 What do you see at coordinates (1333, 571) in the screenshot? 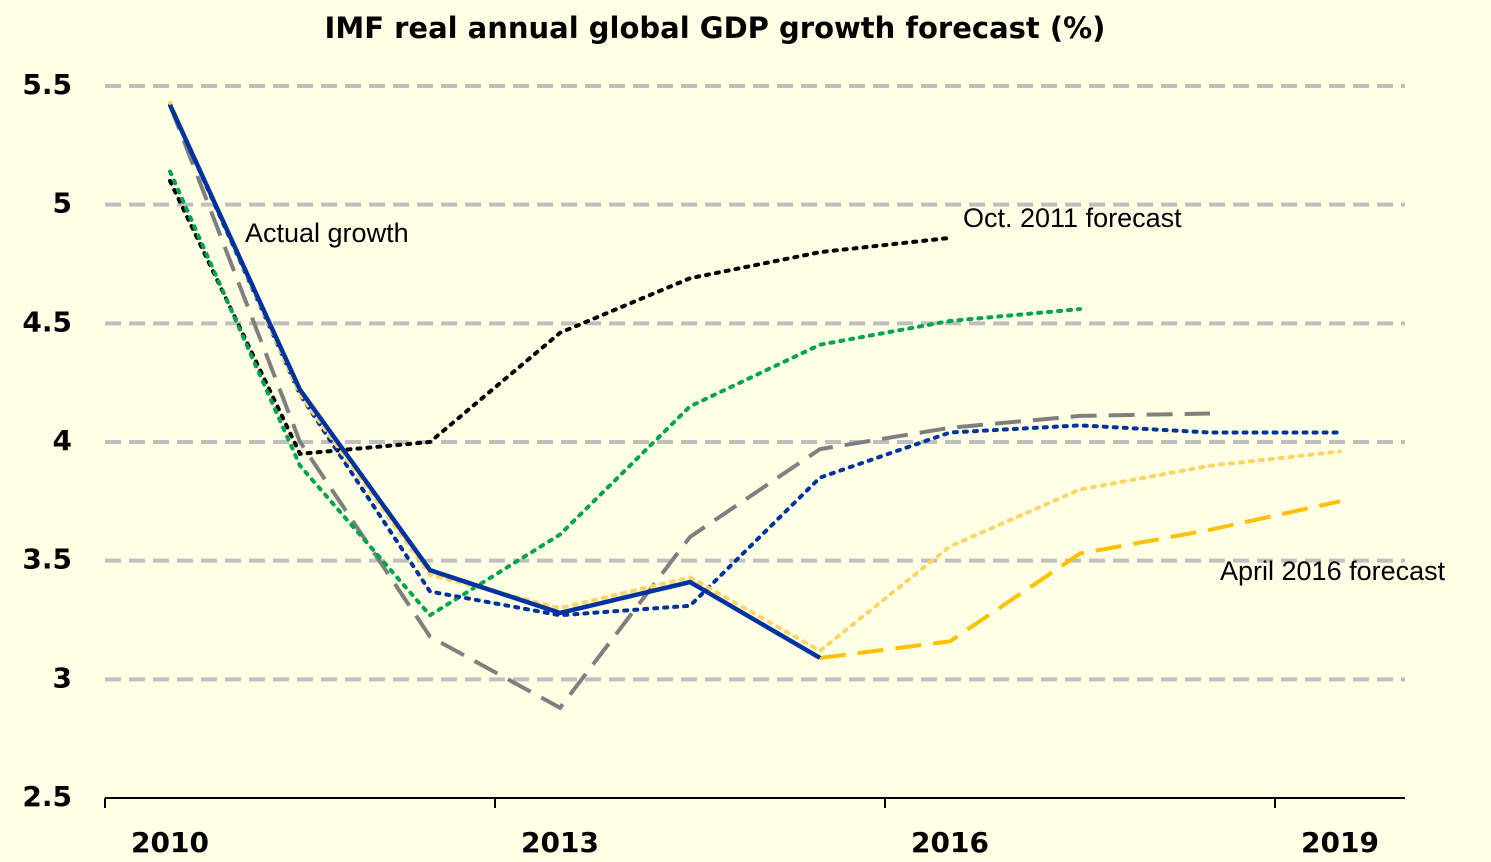
I see `series-label: April 2016 forecast` at bounding box center [1333, 571].